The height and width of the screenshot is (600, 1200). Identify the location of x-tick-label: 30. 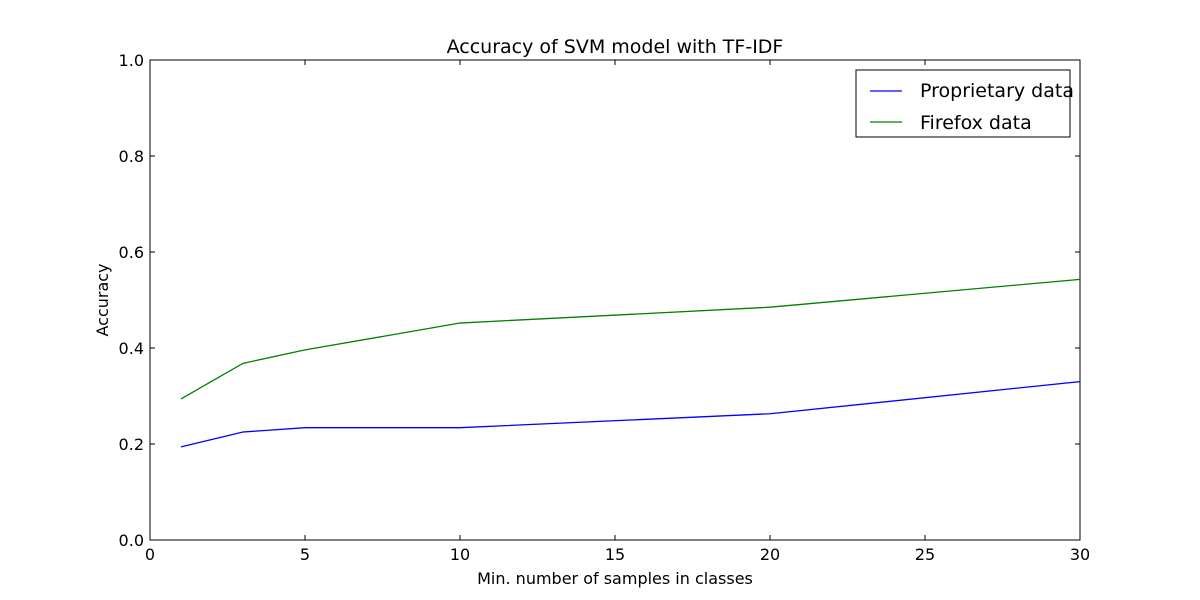
(1080, 554).